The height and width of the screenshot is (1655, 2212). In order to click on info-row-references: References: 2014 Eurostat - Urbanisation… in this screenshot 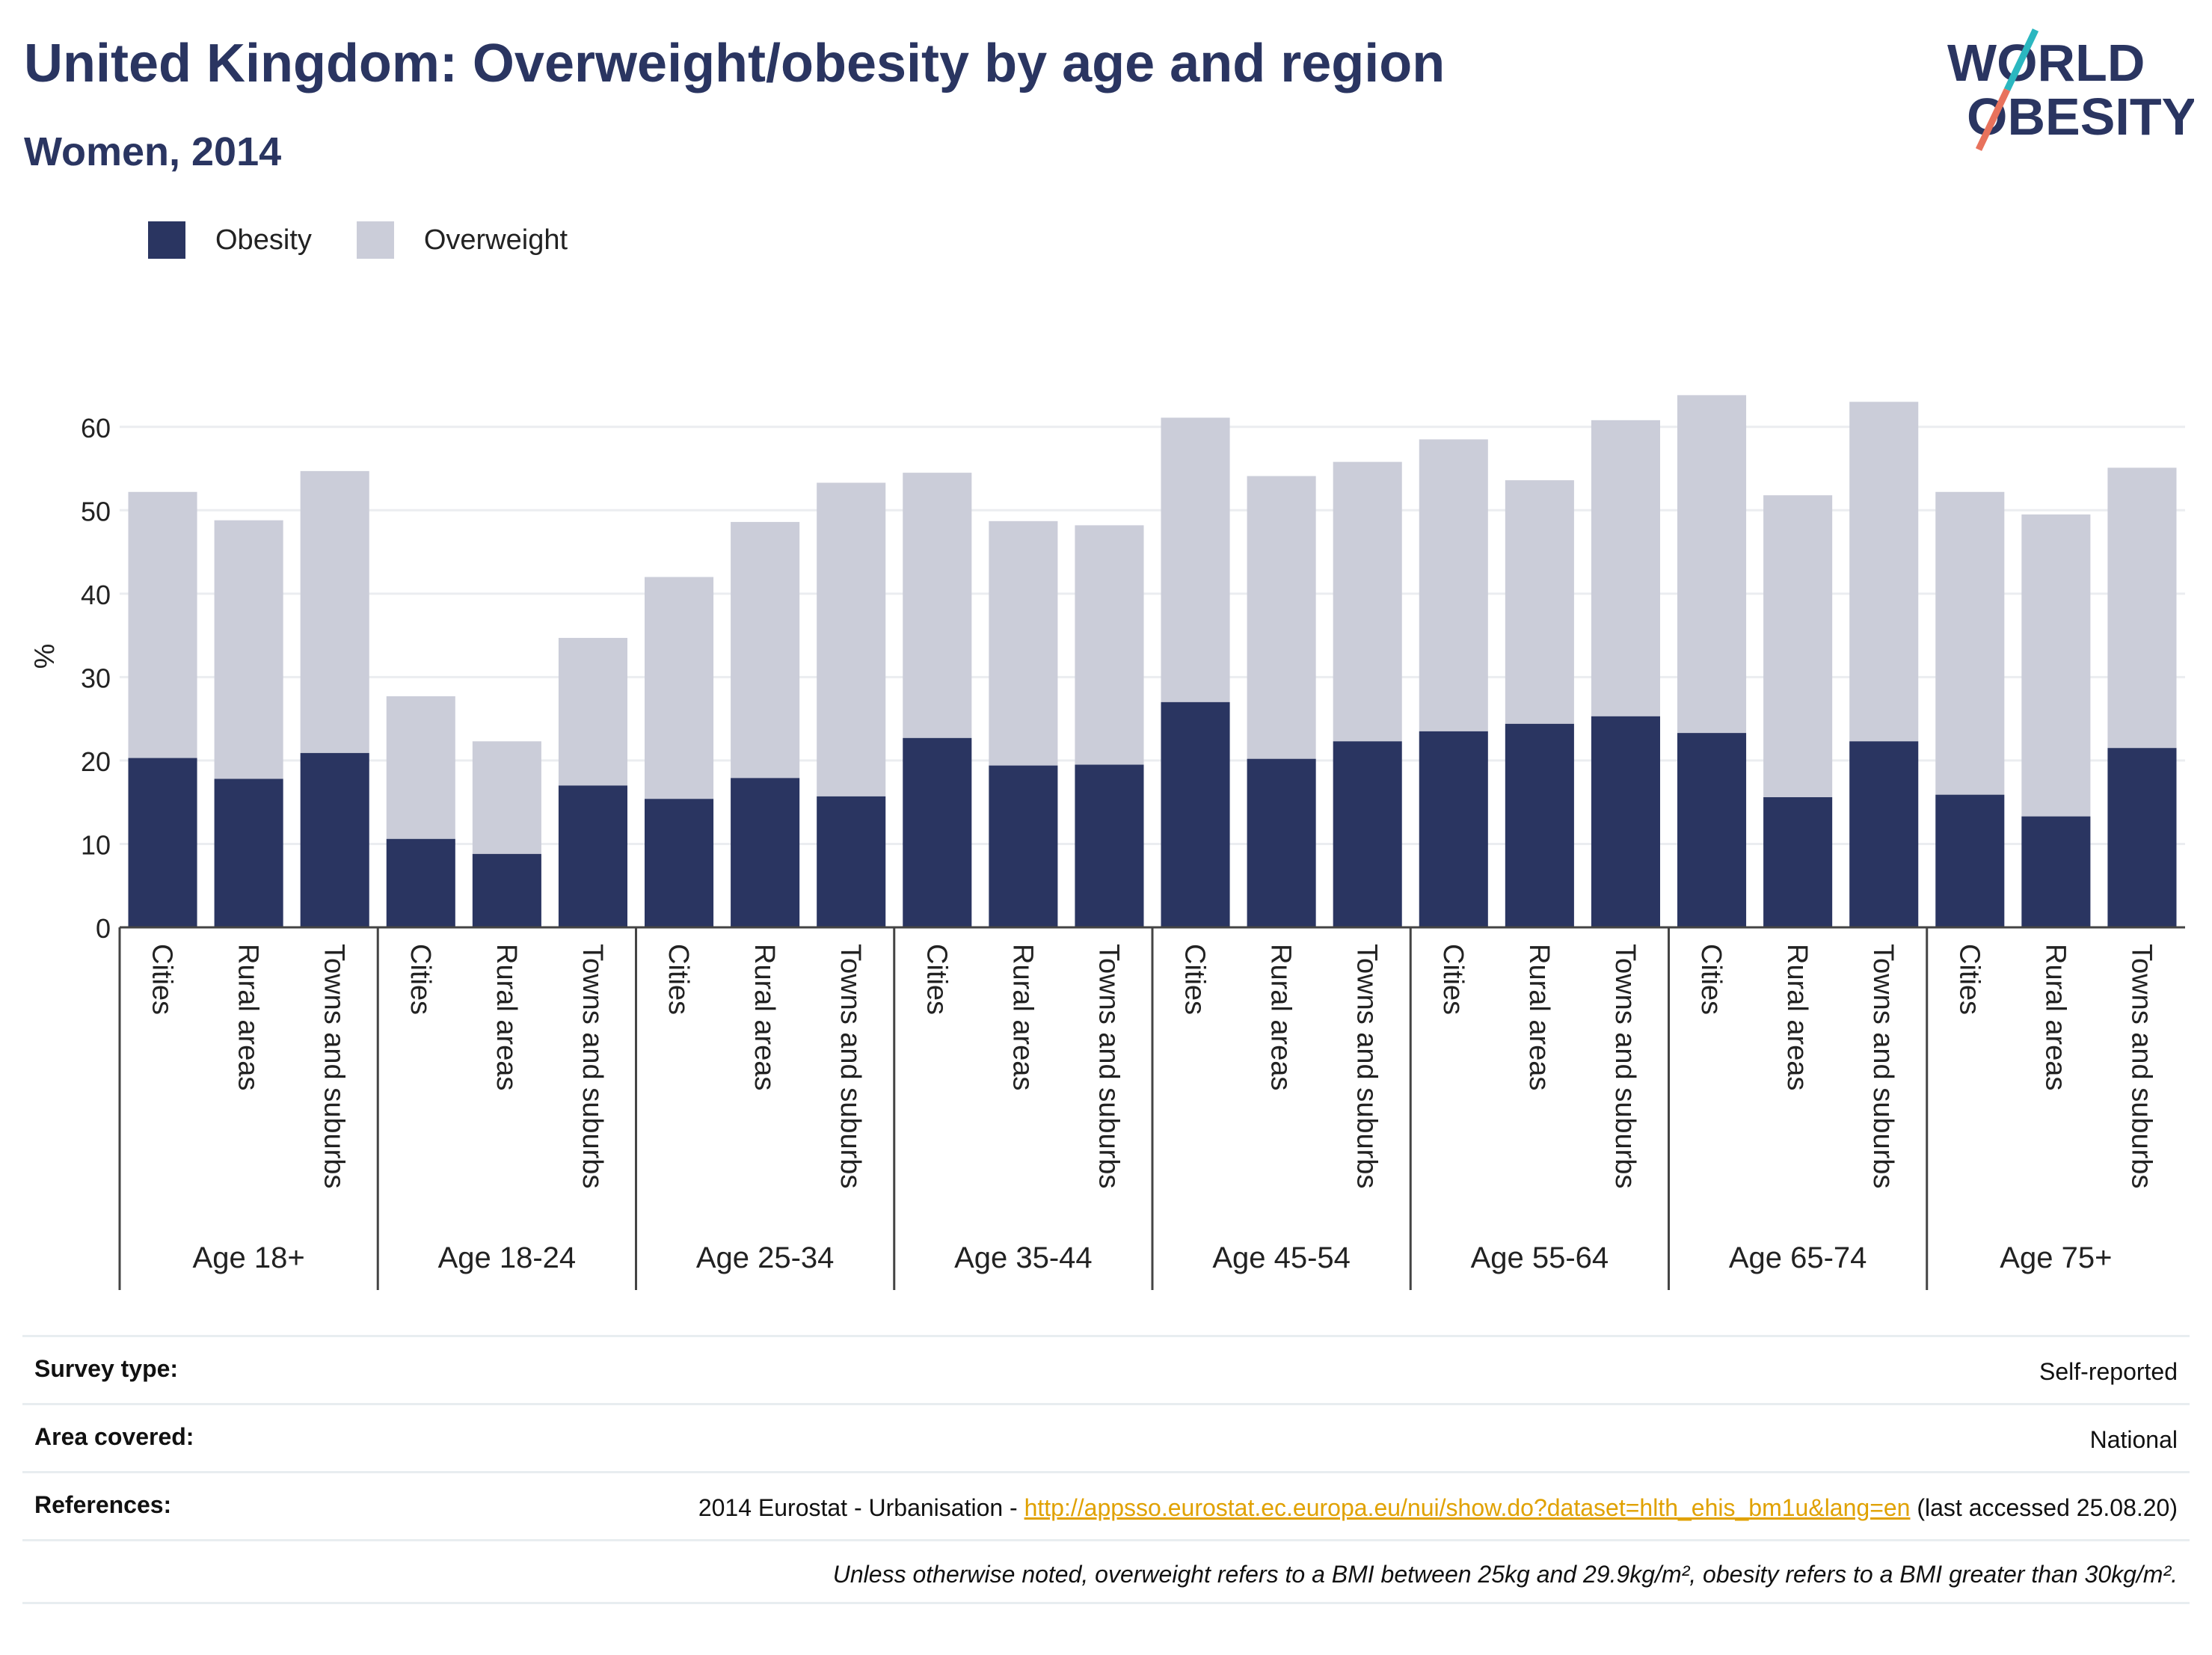, I will do `click(1106, 1505)`.